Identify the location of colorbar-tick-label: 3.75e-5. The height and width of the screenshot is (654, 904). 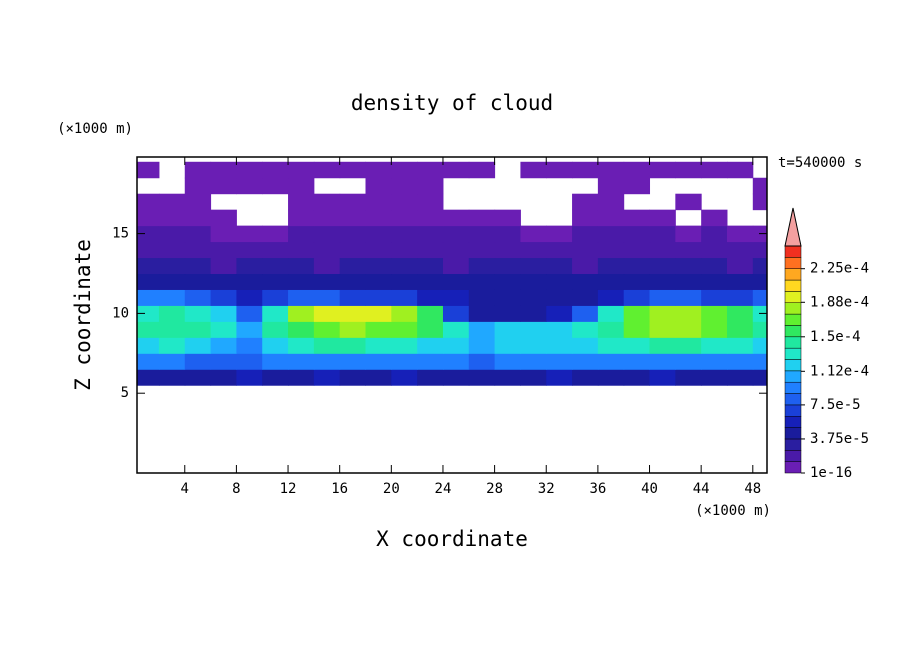
(839, 439).